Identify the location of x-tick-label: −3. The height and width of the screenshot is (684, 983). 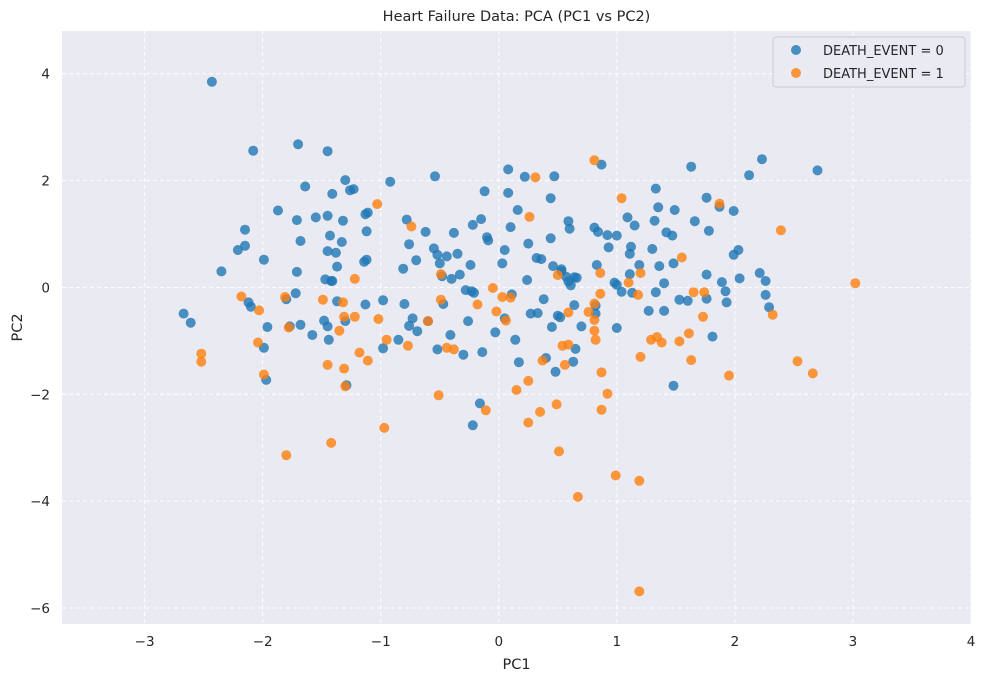
(145, 642).